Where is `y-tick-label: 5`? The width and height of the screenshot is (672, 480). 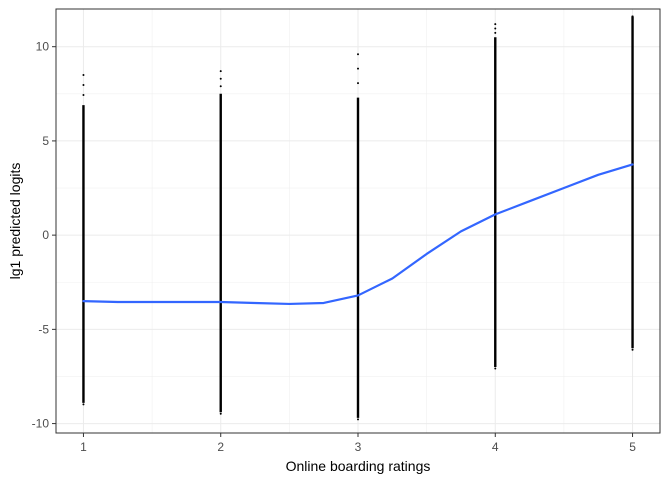 y-tick-label: 5 is located at coordinates (45, 141).